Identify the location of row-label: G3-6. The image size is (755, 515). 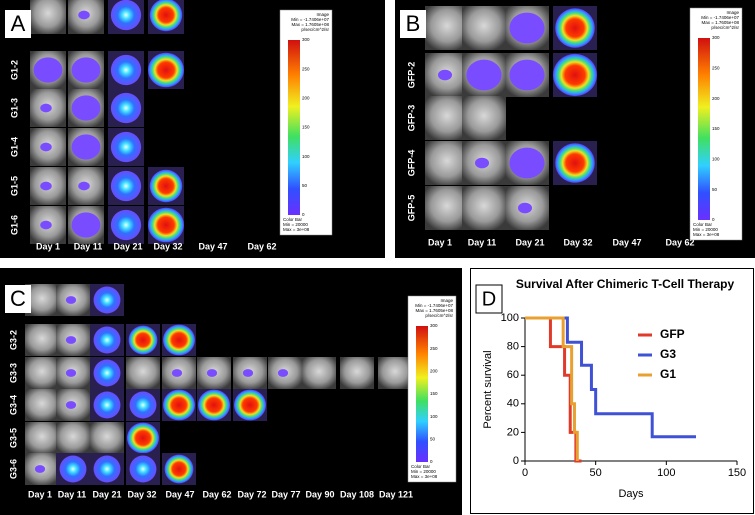
(13, 469).